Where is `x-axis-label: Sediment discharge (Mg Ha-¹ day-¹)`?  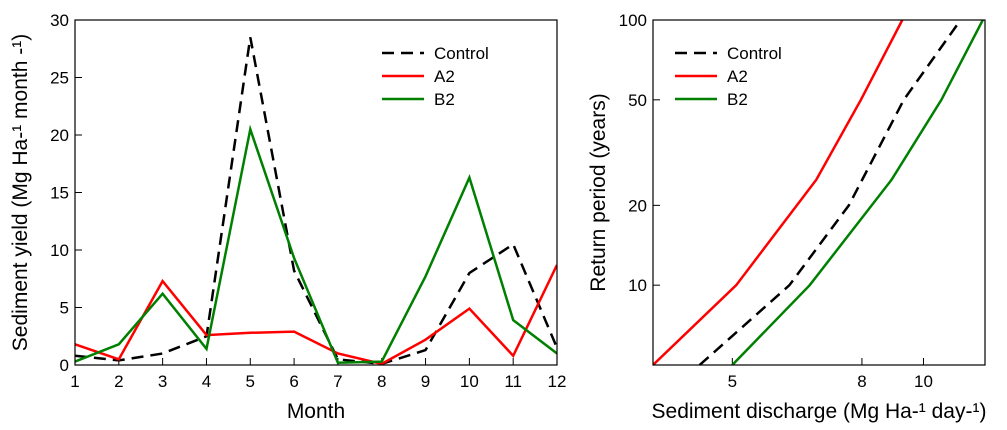 x-axis-label: Sediment discharge (Mg Ha-¹ day-¹) is located at coordinates (819, 411).